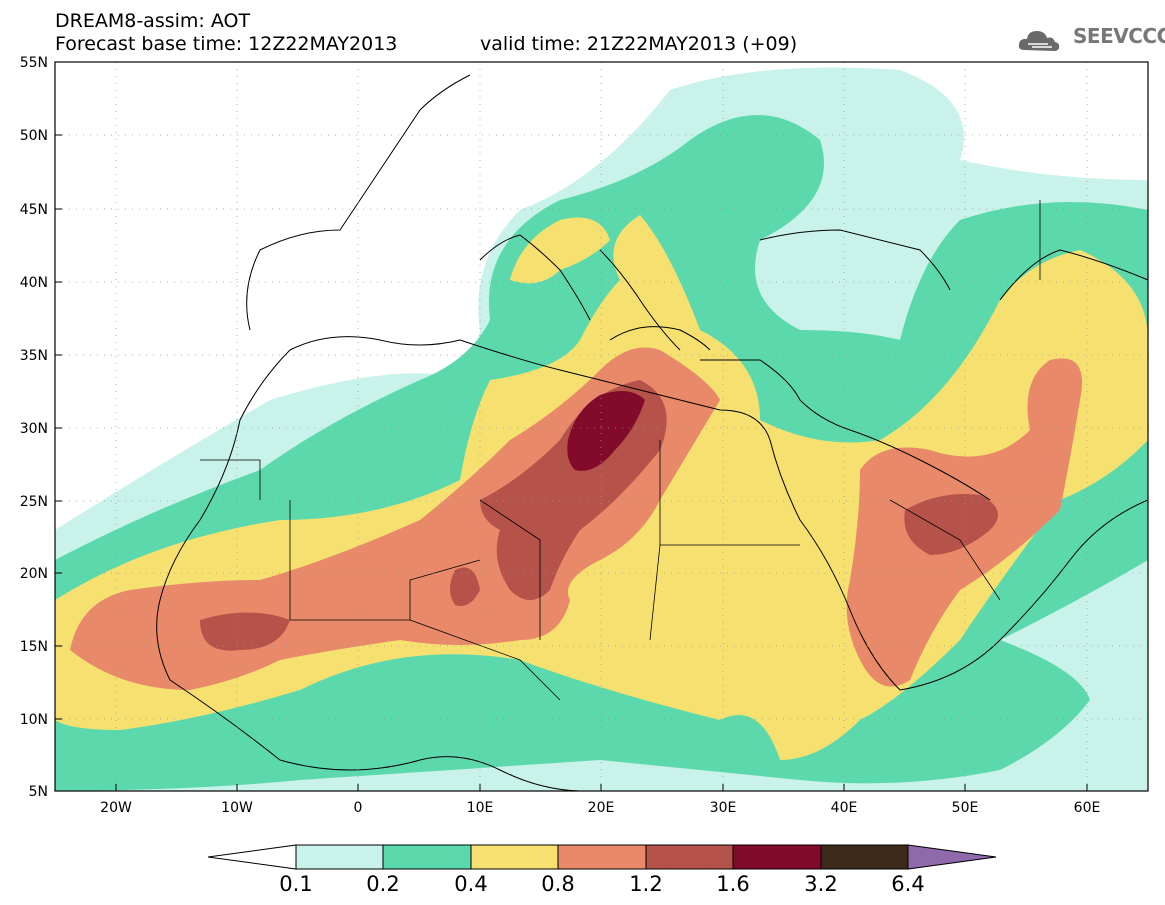 This screenshot has height=905, width=1165. What do you see at coordinates (33, 136) in the screenshot?
I see `lat-label-50n: 50N` at bounding box center [33, 136].